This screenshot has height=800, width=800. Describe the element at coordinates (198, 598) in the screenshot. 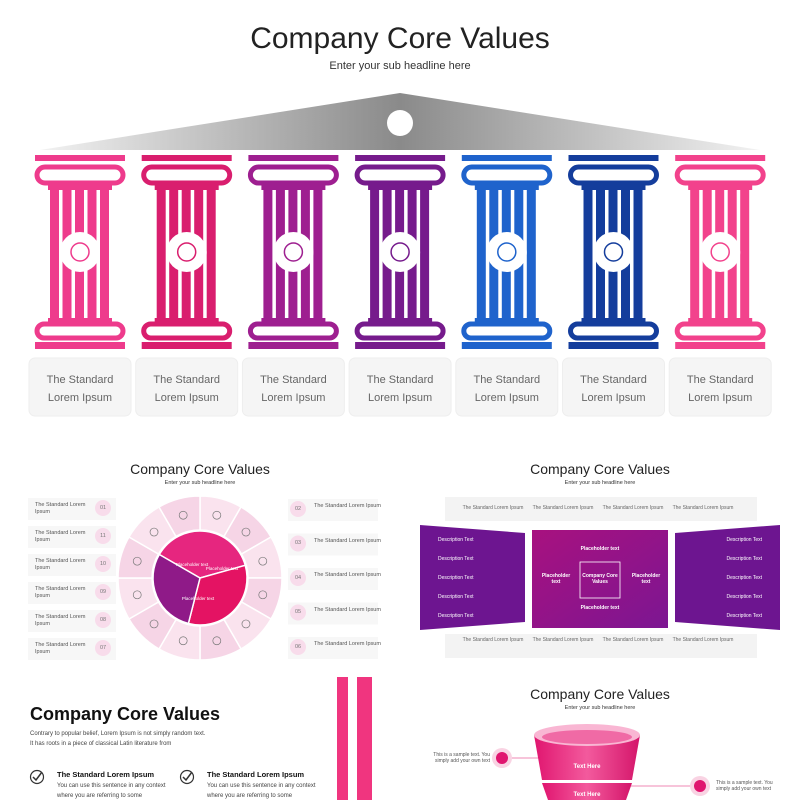

I see `wheel-core-label: Placeholder text` at that location.